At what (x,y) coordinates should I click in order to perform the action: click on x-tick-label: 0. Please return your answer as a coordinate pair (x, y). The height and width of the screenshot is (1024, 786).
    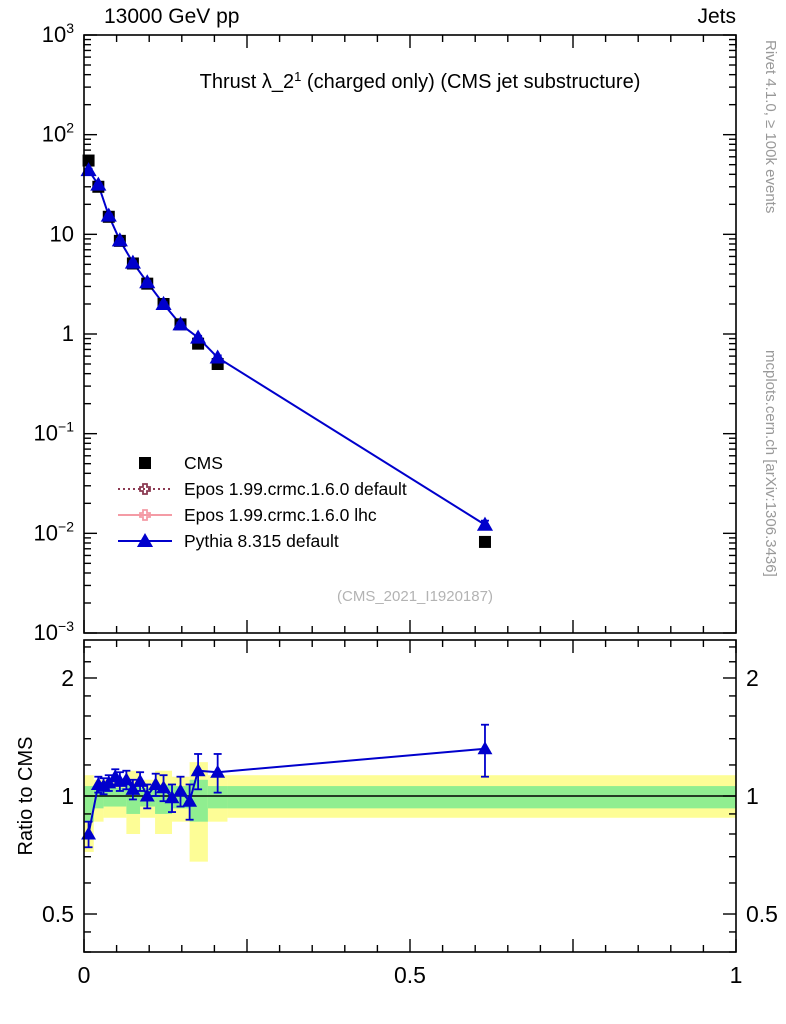
    Looking at the image, I should click on (84, 975).